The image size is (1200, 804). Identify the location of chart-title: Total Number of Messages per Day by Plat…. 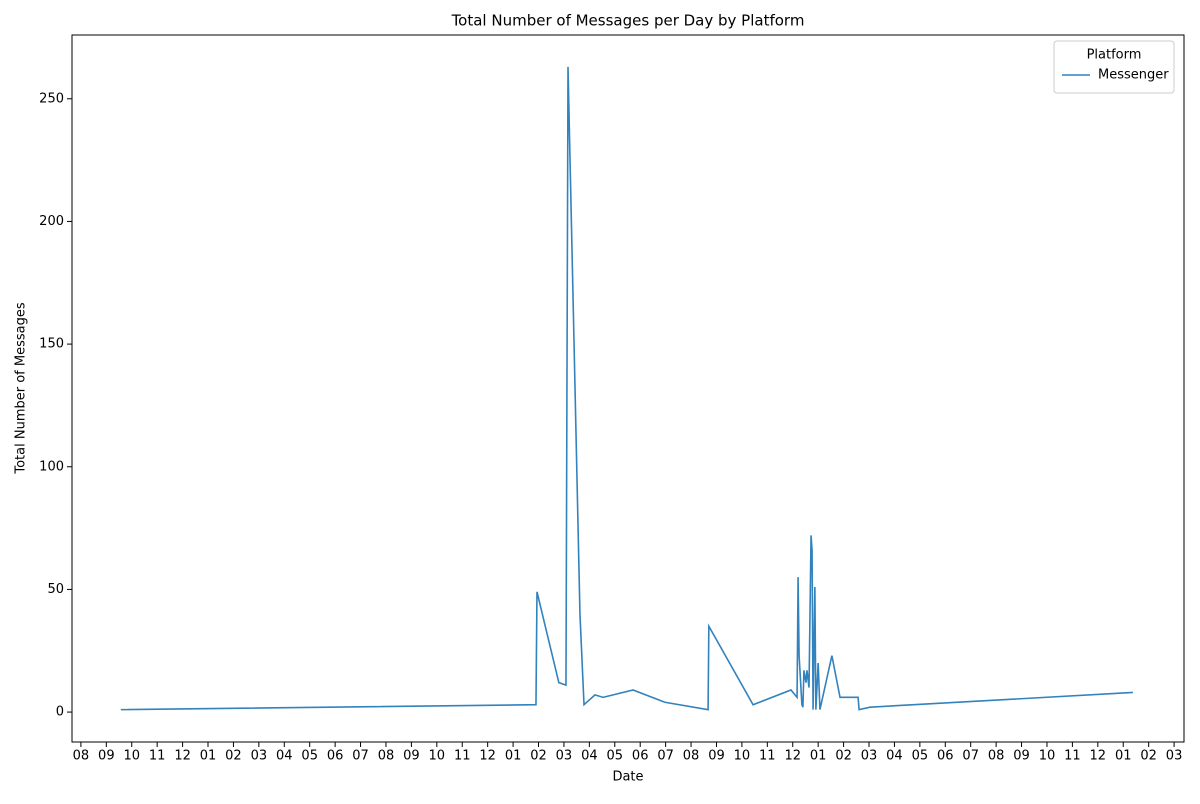
(628, 21).